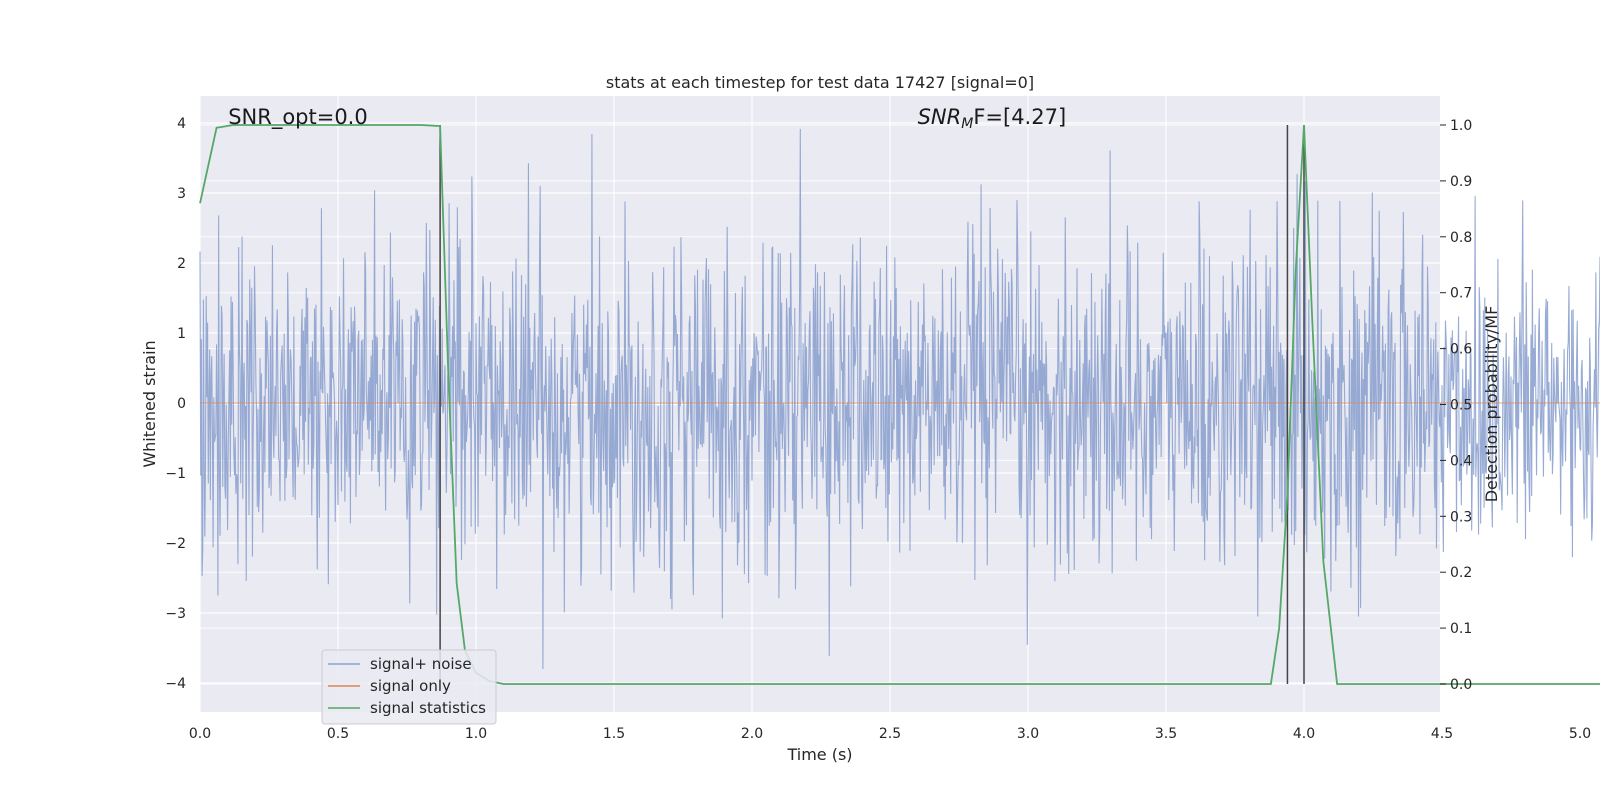 This screenshot has height=800, width=1600. I want to click on y2-tick-3: 0.7, so click(1461, 294).